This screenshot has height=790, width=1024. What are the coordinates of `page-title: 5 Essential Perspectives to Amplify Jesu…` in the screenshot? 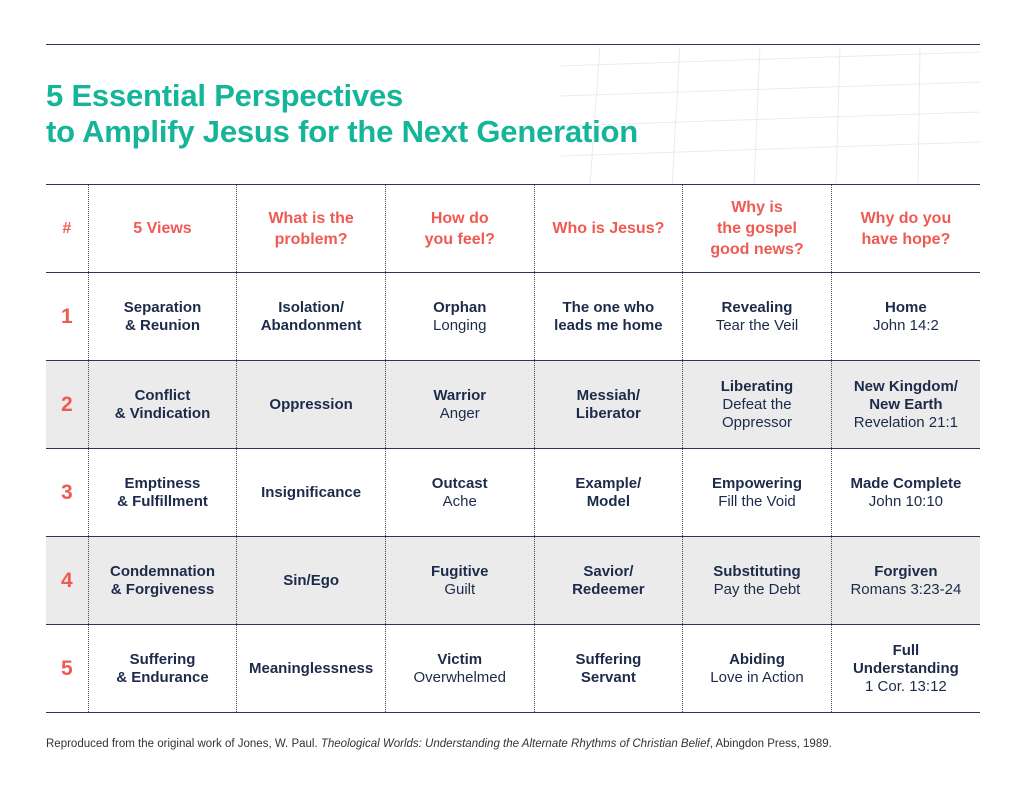 It's located at (342, 114).